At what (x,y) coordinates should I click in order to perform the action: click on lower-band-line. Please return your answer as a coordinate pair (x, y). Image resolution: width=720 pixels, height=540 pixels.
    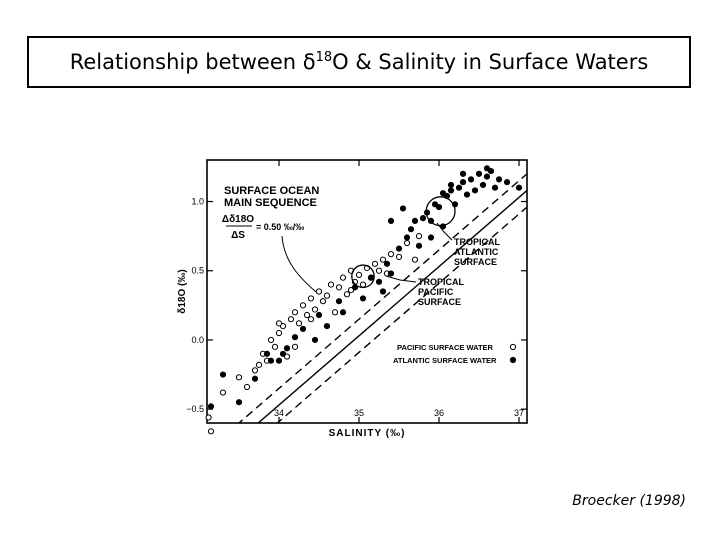
    Looking at the image, I should click on (401, 314).